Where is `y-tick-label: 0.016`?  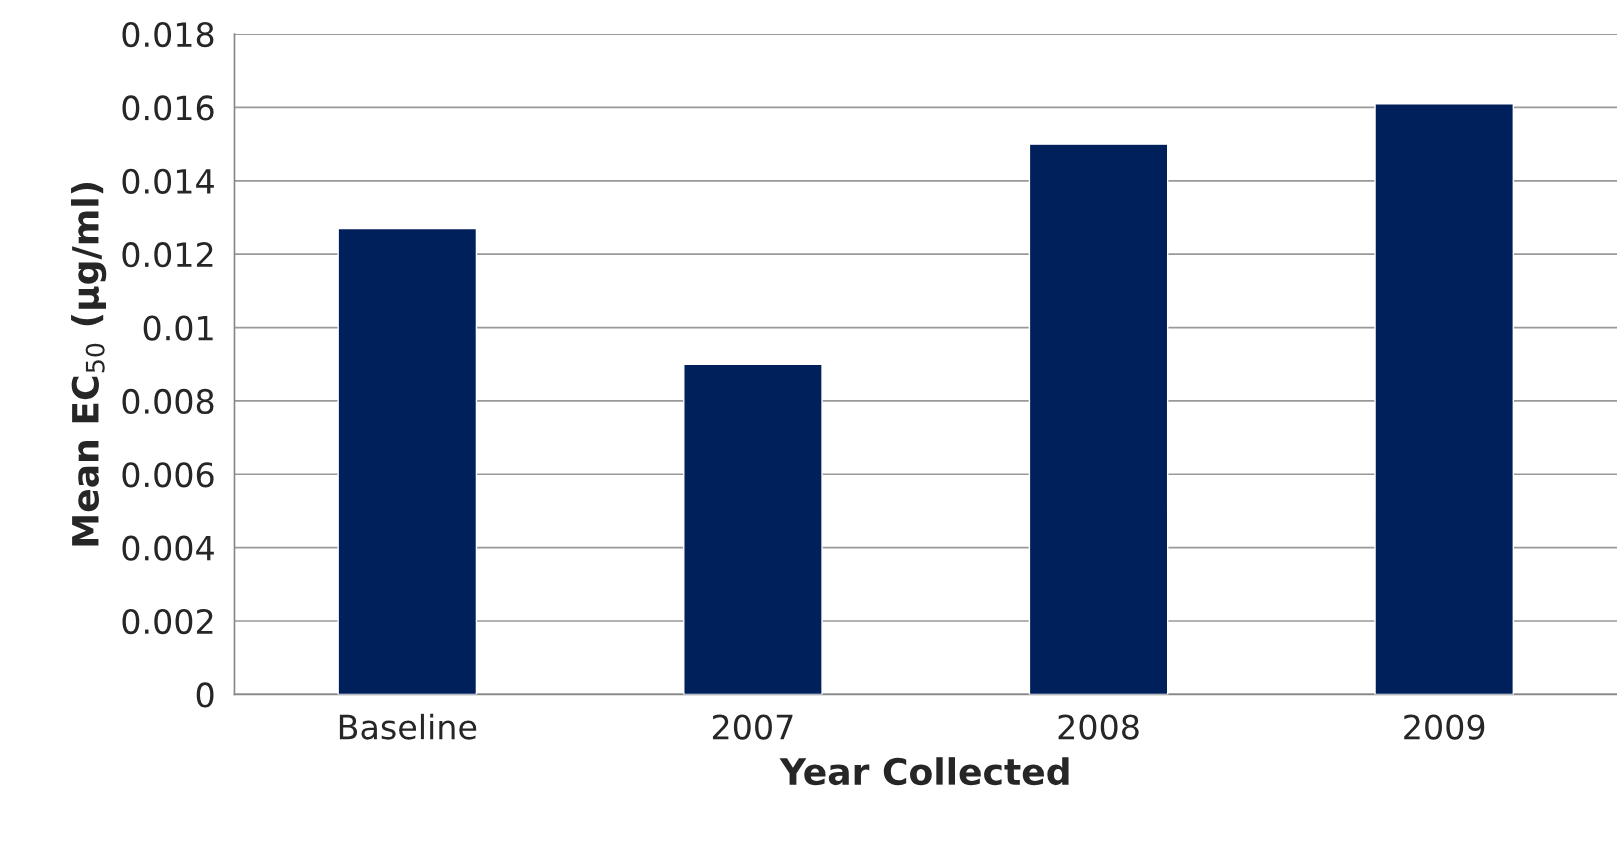 y-tick-label: 0.016 is located at coordinates (168, 108).